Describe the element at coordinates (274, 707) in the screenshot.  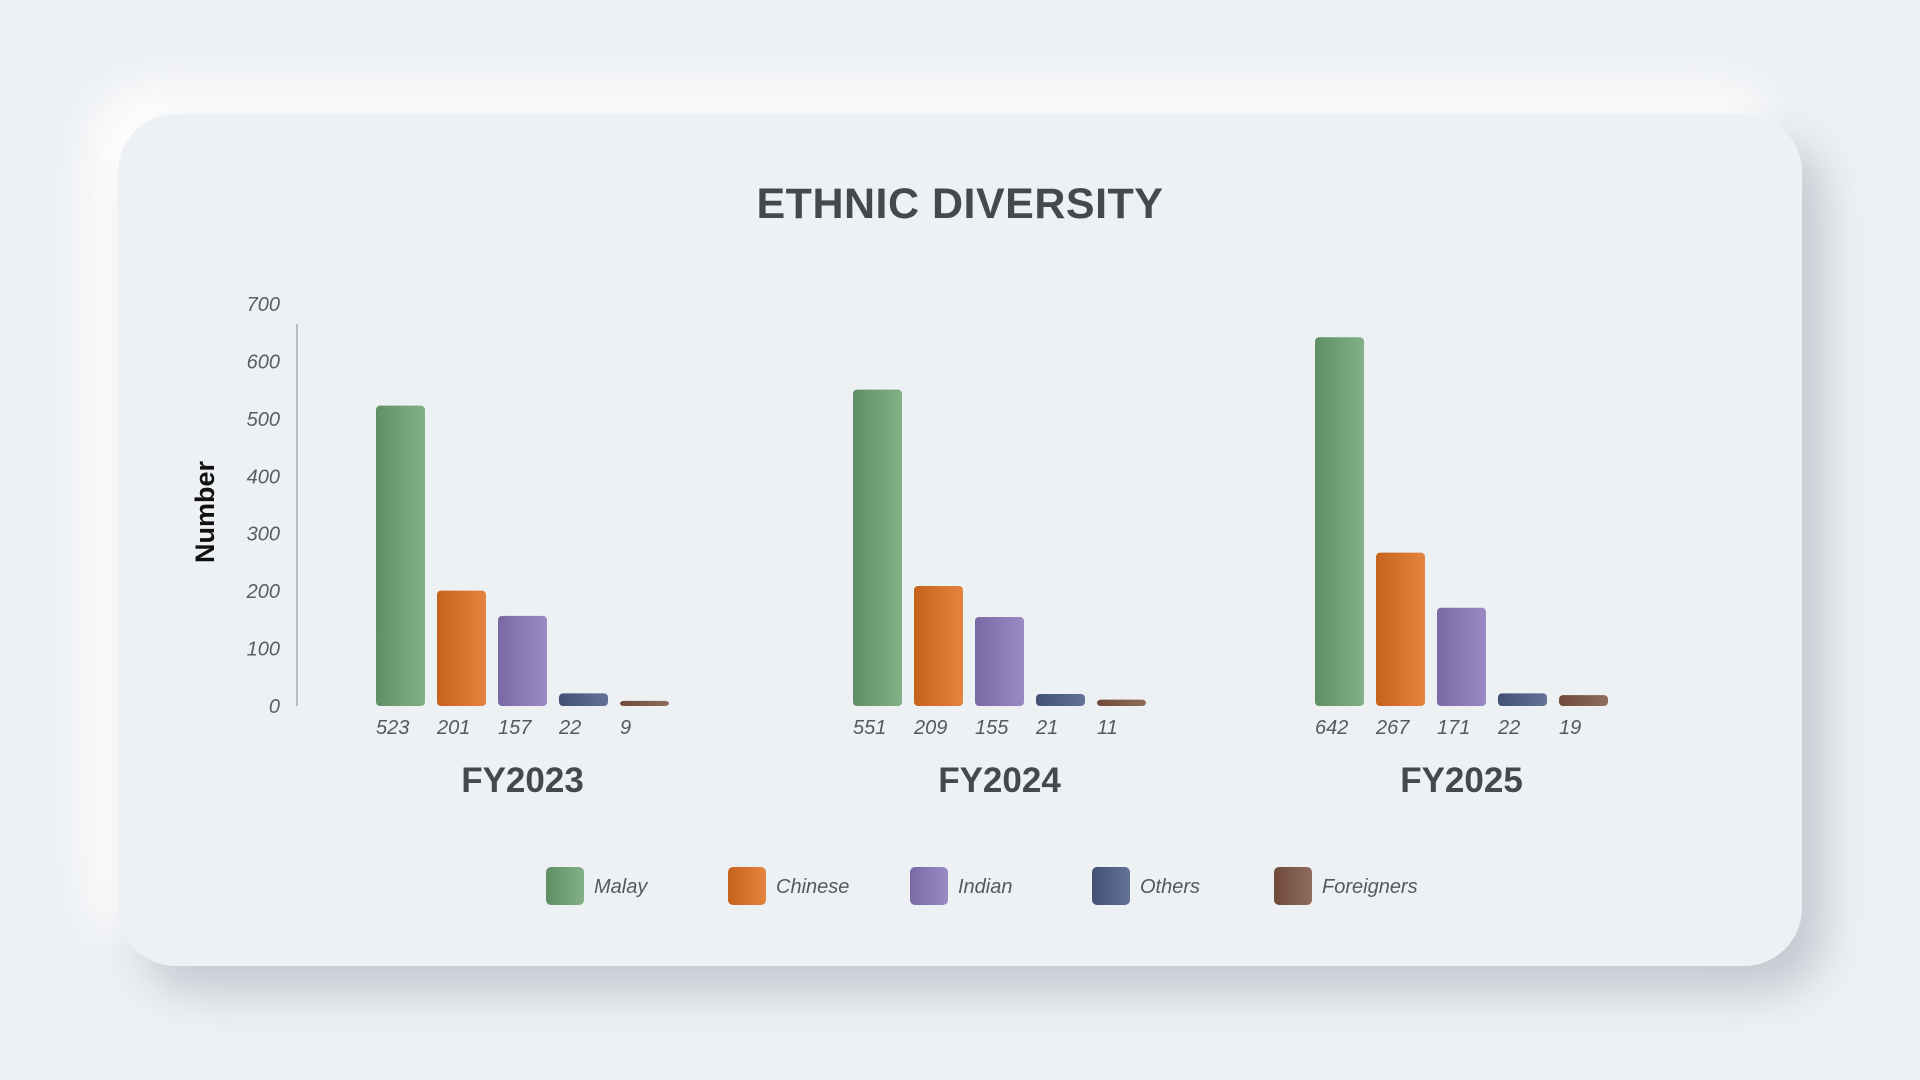
I see `y-tick-label: 0` at that location.